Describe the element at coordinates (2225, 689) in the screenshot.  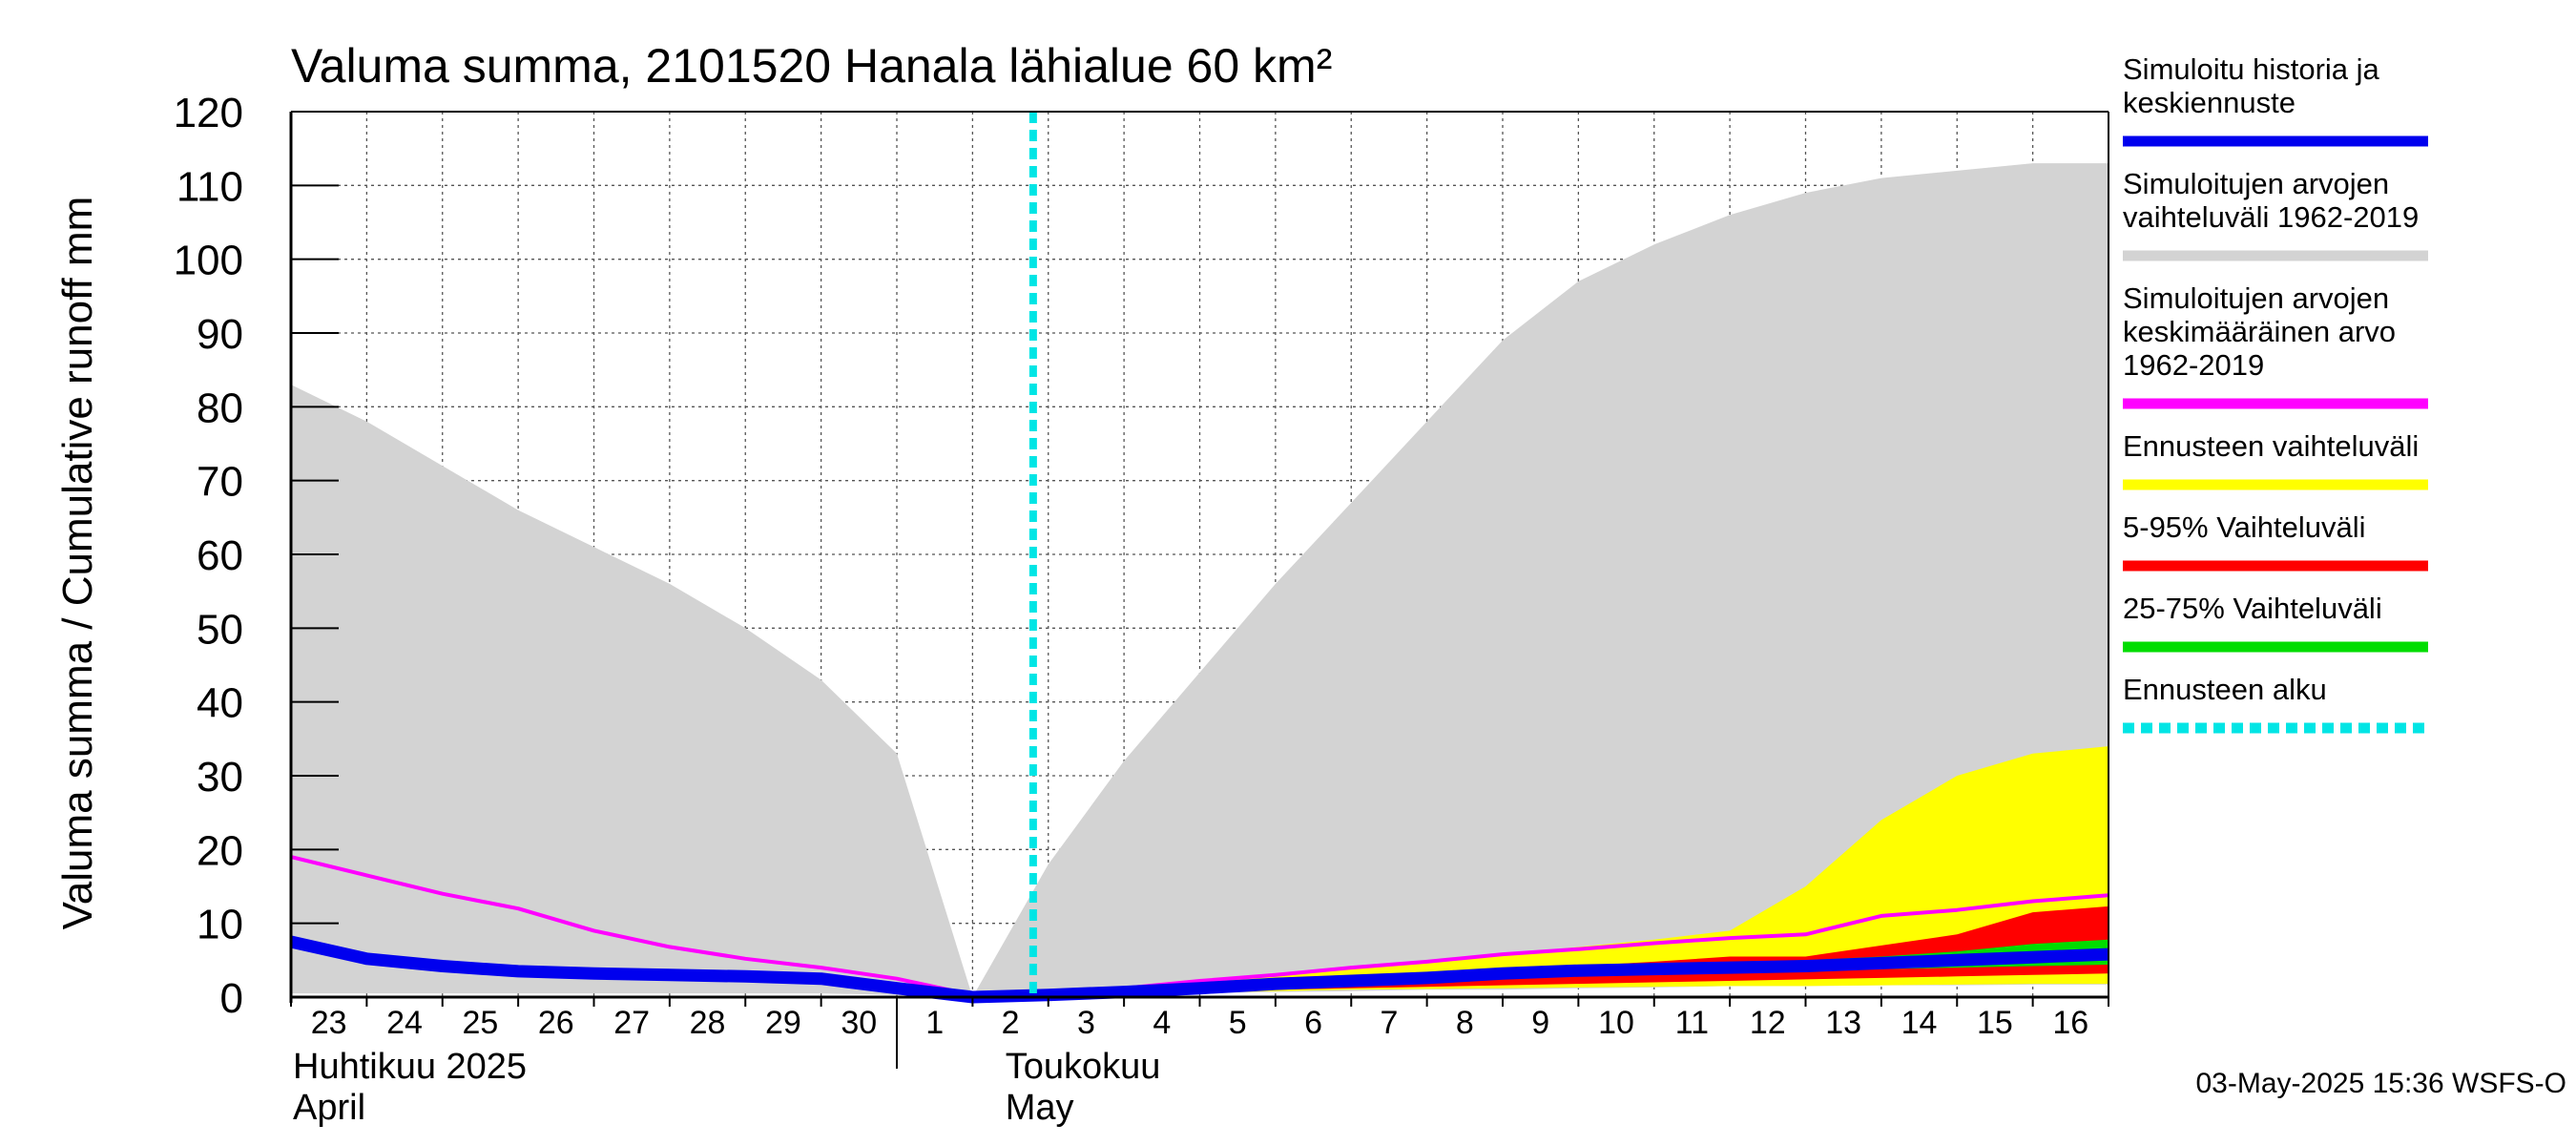
I see `legend-label: Ennusteen alku` at that location.